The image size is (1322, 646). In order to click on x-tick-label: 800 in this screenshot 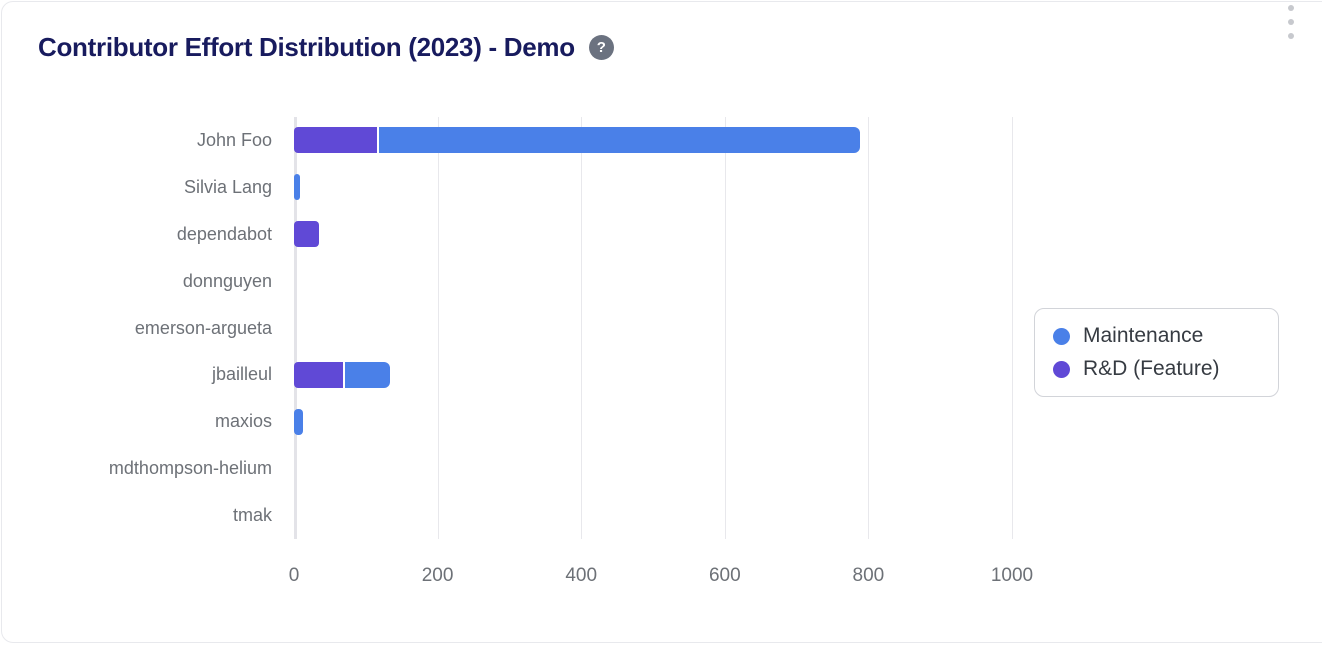, I will do `click(868, 575)`.